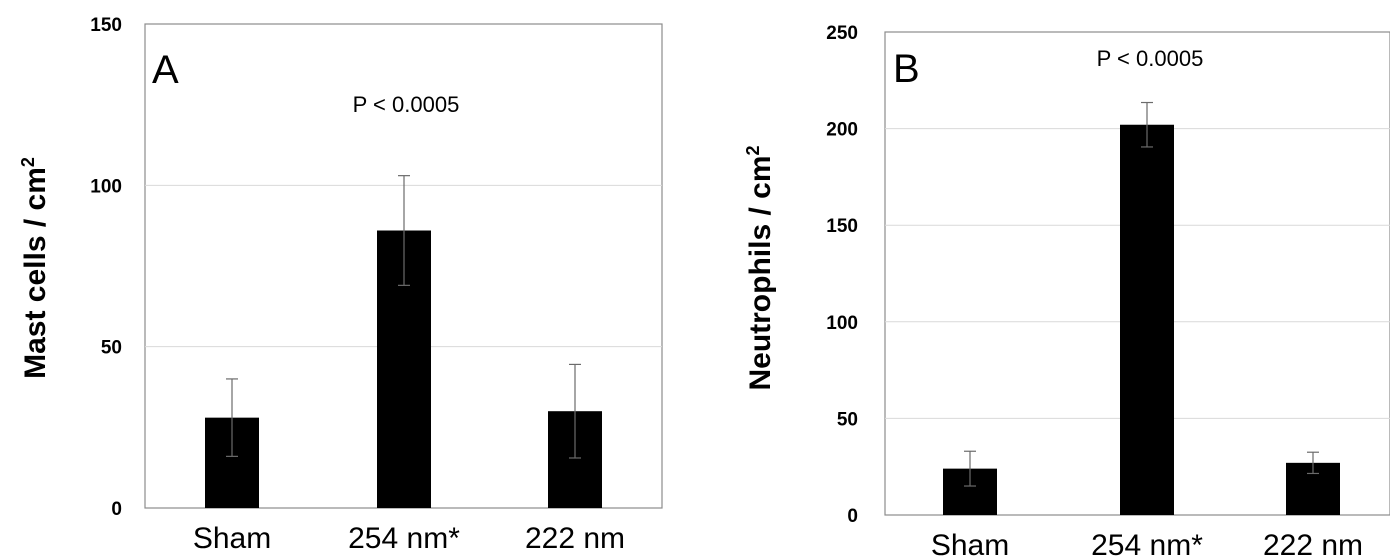 Image resolution: width=1390 pixels, height=557 pixels. What do you see at coordinates (1150, 58) in the screenshot?
I see `p-value-annotation-b: P < 0.0005` at bounding box center [1150, 58].